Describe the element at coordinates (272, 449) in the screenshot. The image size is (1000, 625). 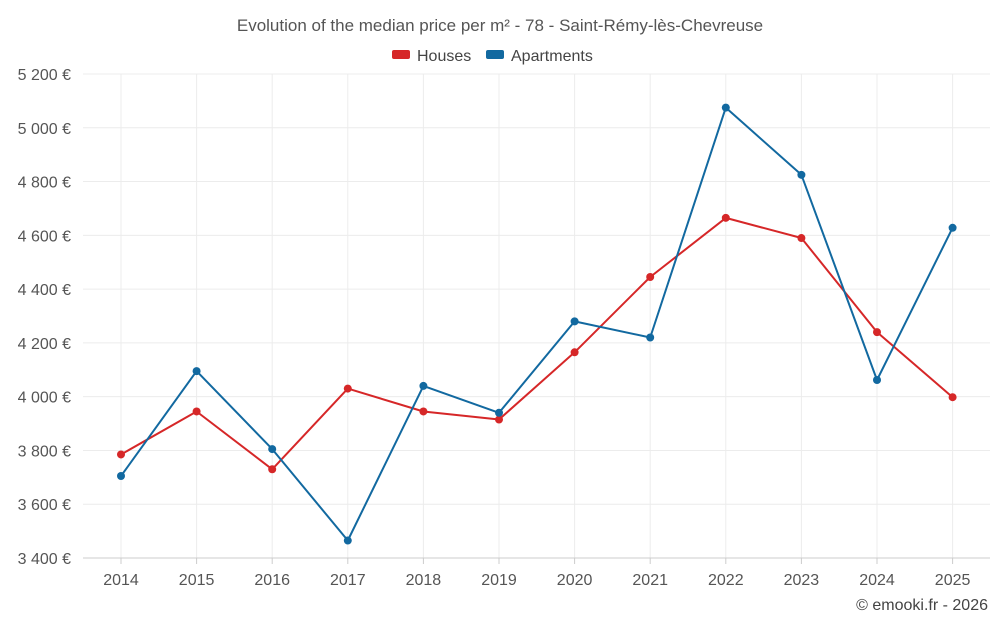
I see `data-point-apartments-2016` at that location.